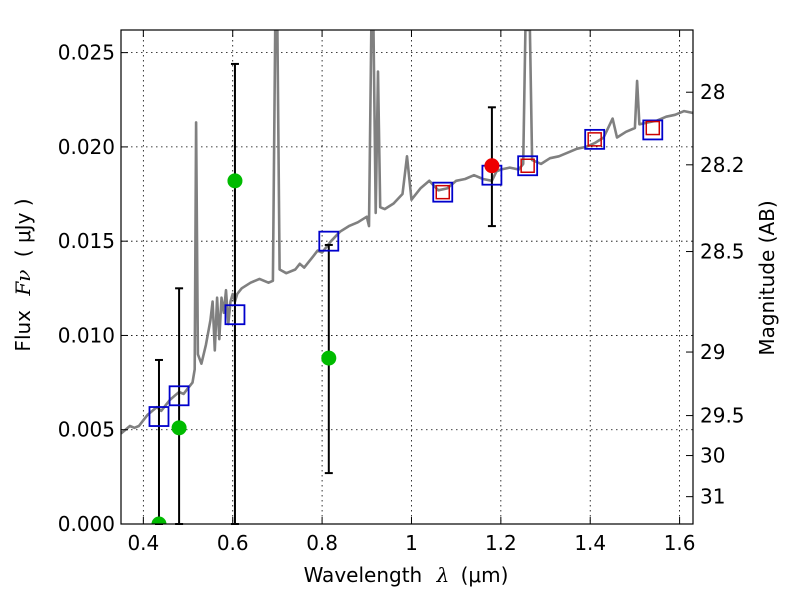  What do you see at coordinates (23, 331) in the screenshot?
I see `y-axis-label-text: Flux` at bounding box center [23, 331].